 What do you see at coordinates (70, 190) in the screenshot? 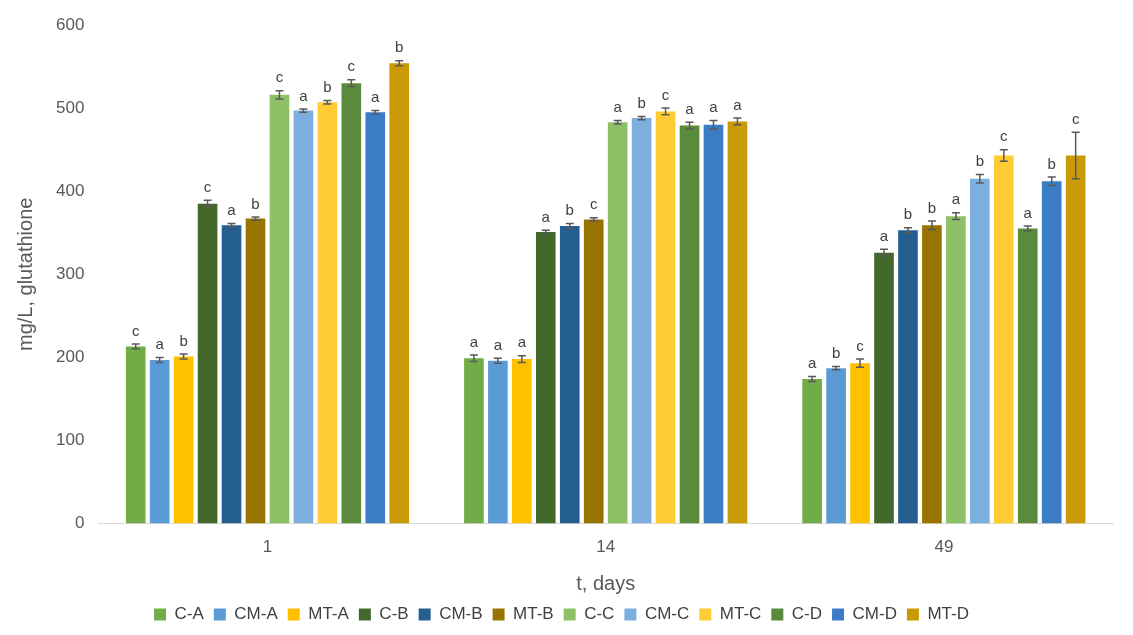
I see `y-tick-label: 400` at bounding box center [70, 190].